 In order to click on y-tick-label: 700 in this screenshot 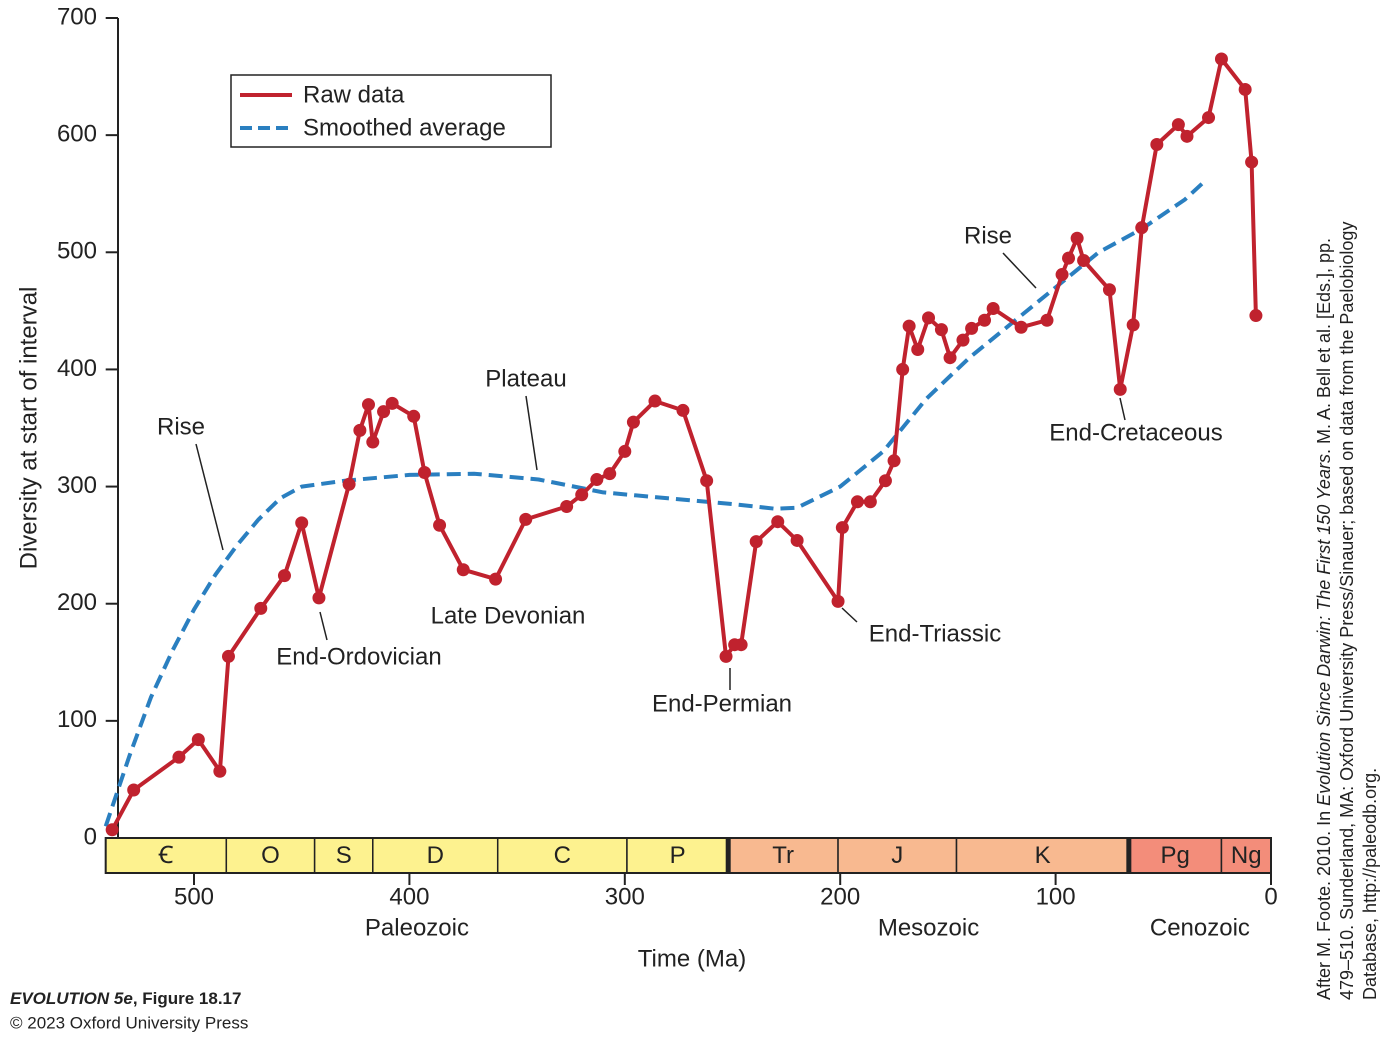, I will do `click(77, 16)`.